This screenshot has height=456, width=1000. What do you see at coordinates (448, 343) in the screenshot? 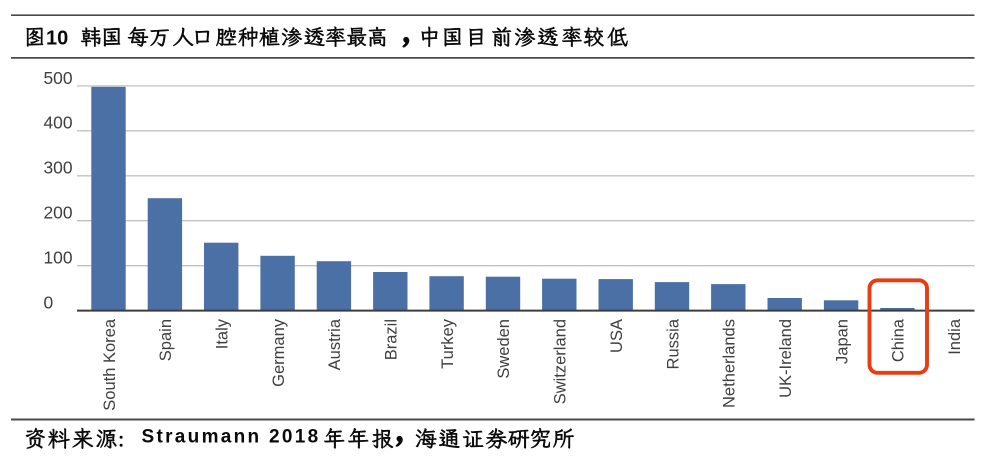
I see `svg-text: Turkey` at bounding box center [448, 343].